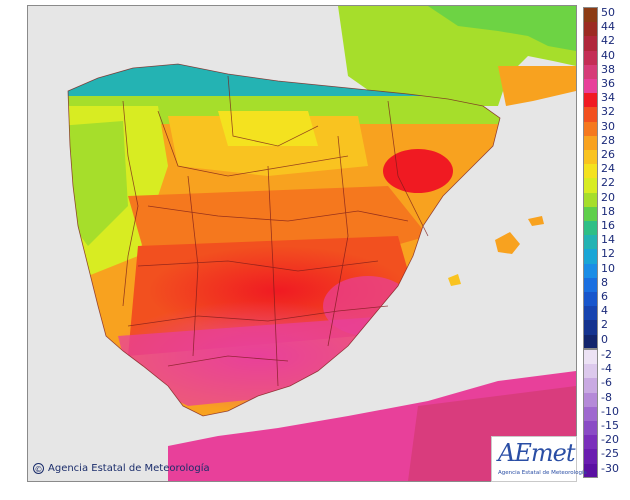  Describe the element at coordinates (608, 169) in the screenshot. I see `legend-label: 24` at that location.